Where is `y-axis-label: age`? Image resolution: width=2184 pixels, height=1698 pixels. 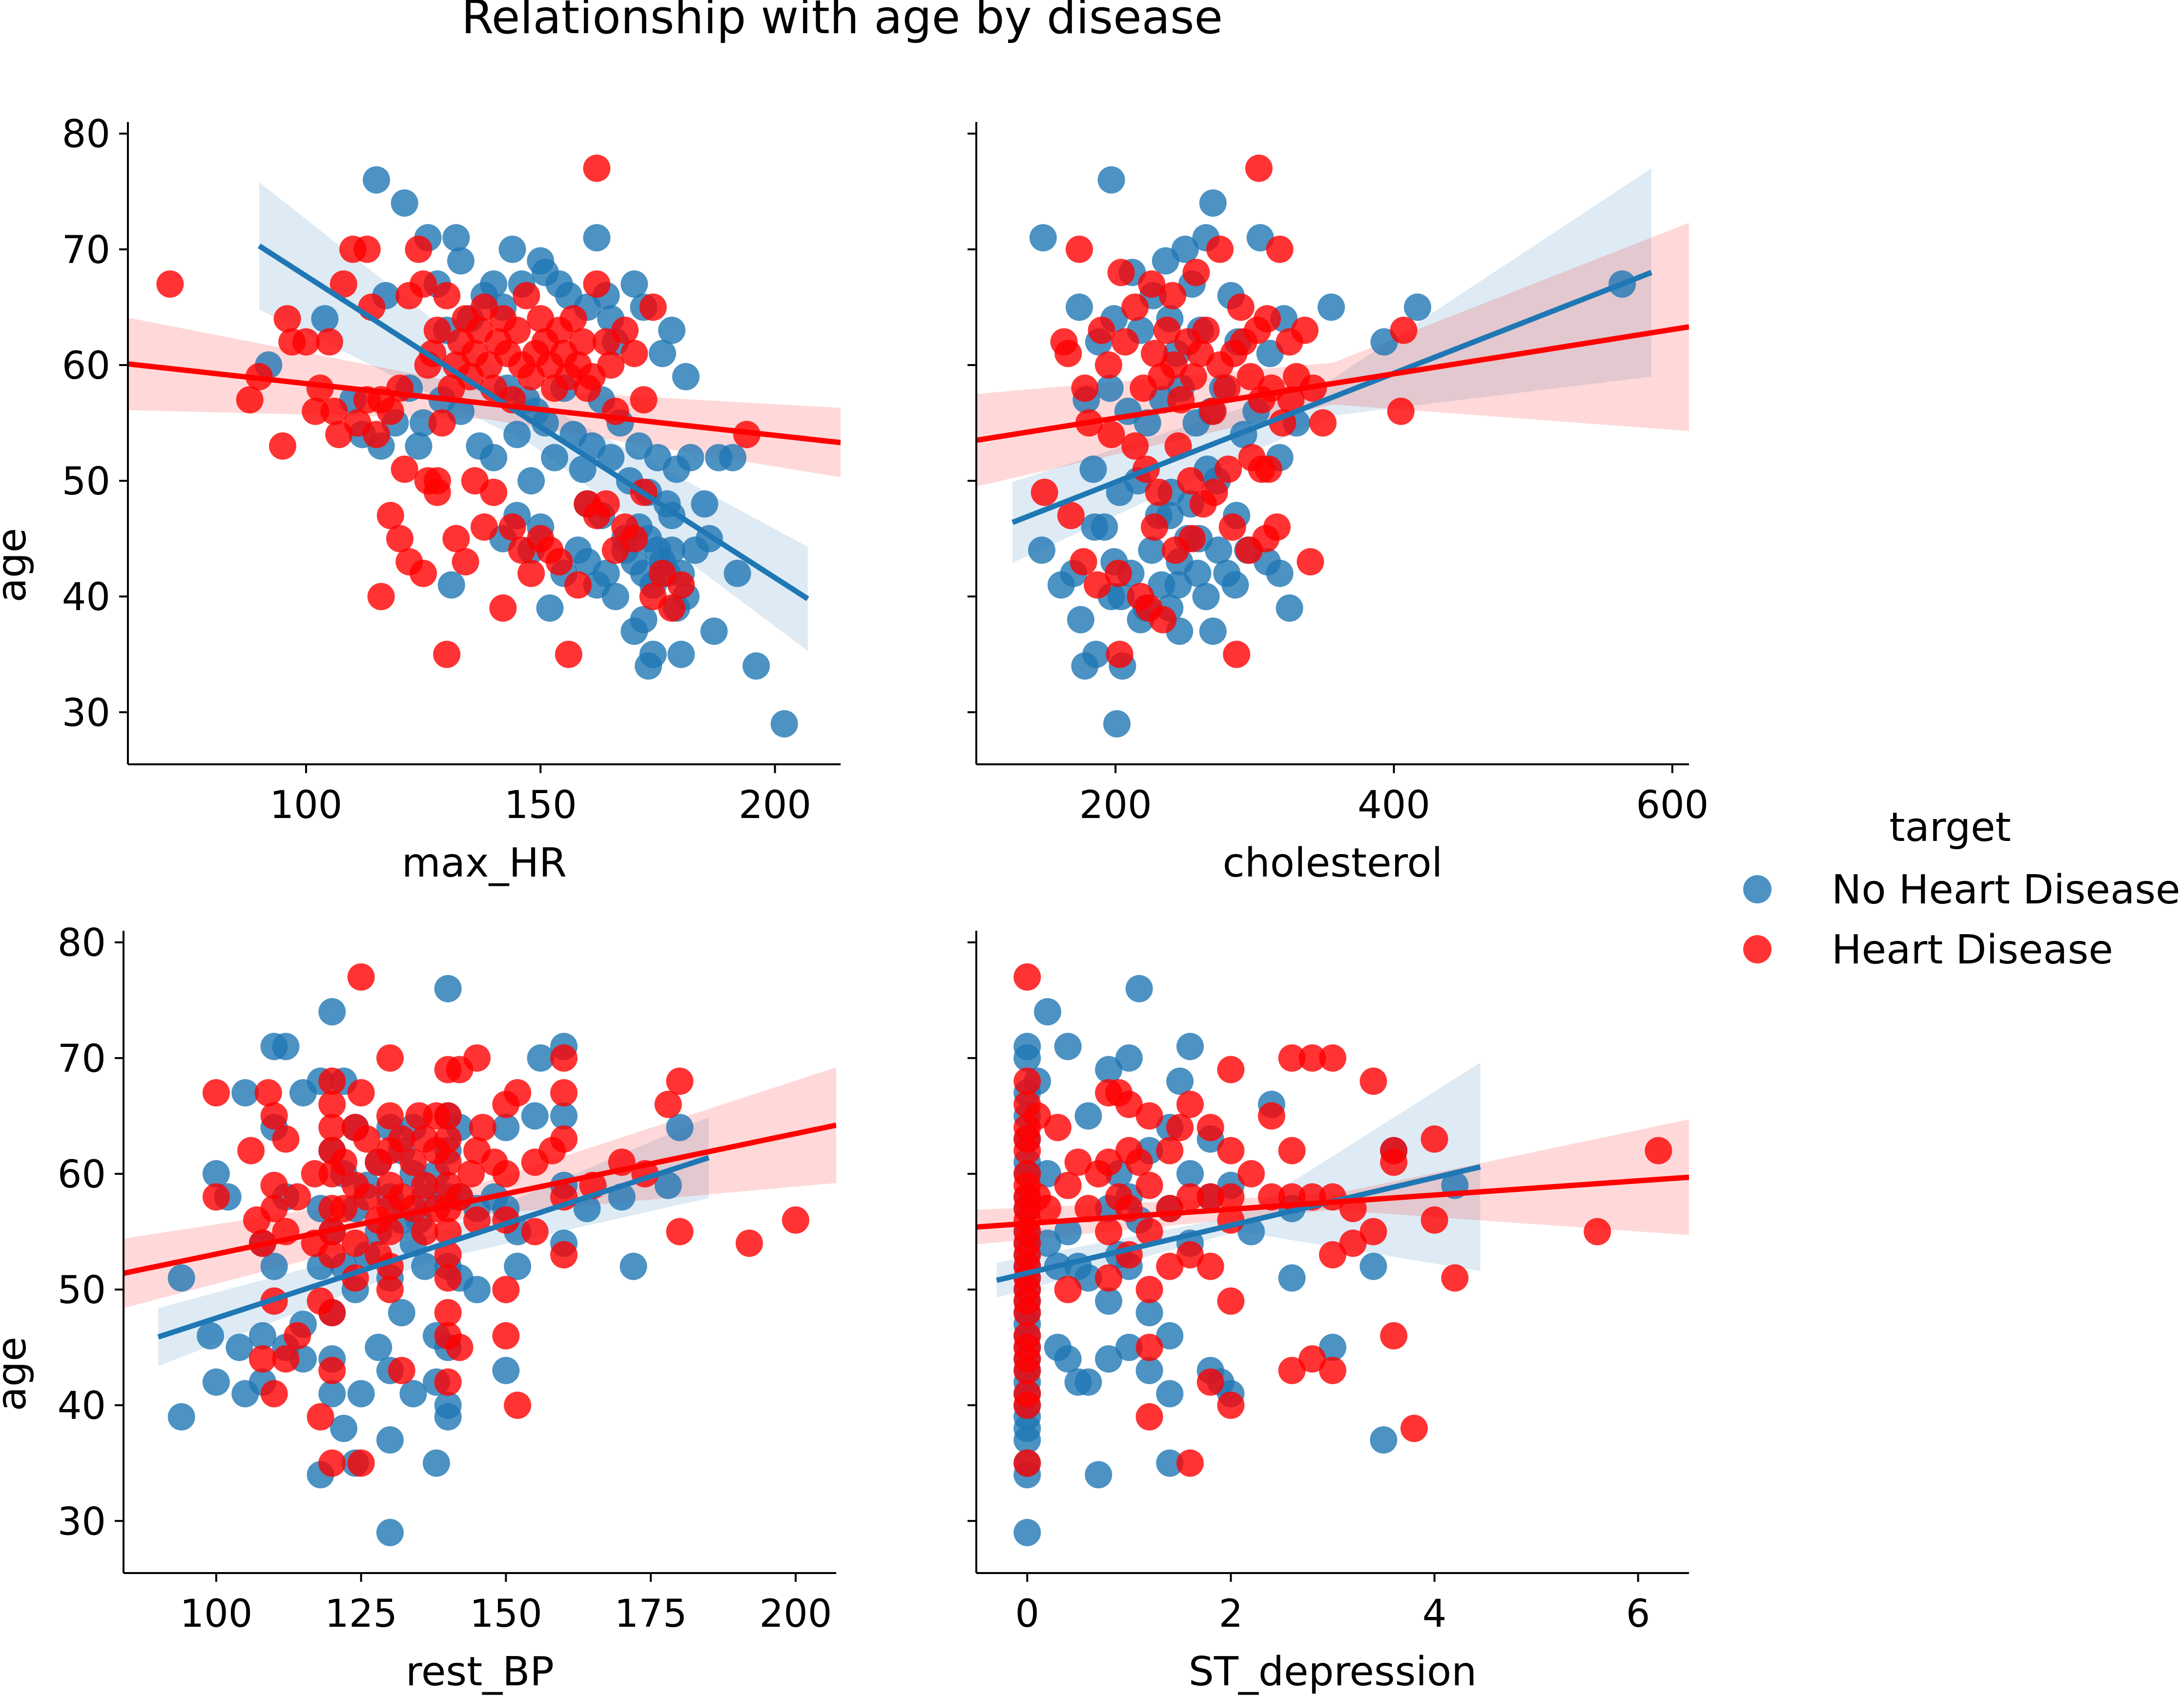 y-axis-label: age is located at coordinates (17, 1374).